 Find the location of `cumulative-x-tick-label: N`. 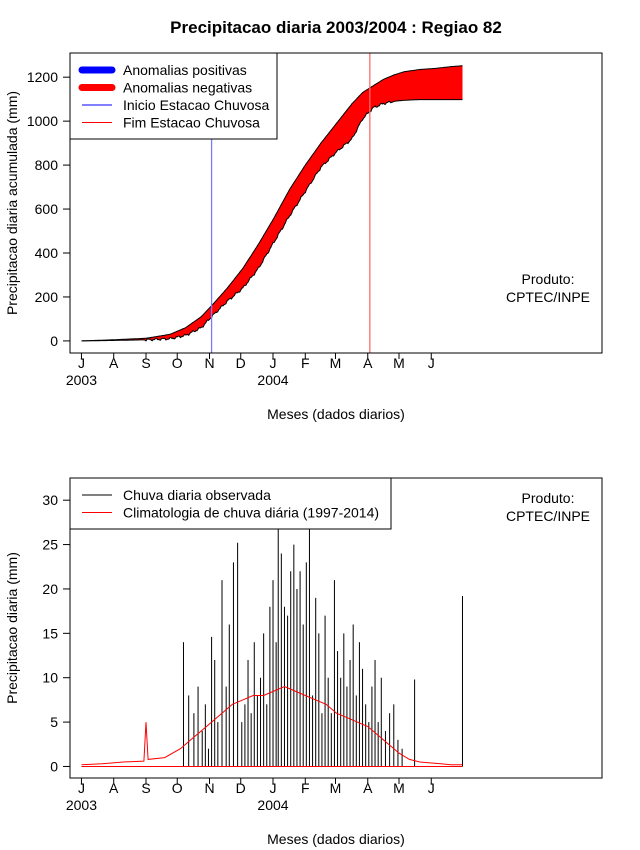

cumulative-x-tick-label: N is located at coordinates (209, 363).